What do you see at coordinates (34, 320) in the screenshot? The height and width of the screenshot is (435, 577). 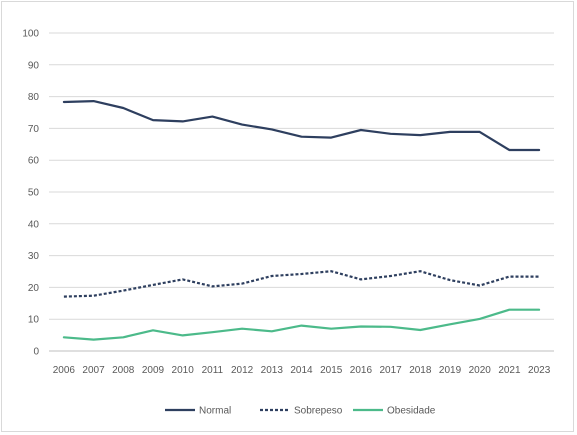 I see `y-tick-label: 10` at bounding box center [34, 320].